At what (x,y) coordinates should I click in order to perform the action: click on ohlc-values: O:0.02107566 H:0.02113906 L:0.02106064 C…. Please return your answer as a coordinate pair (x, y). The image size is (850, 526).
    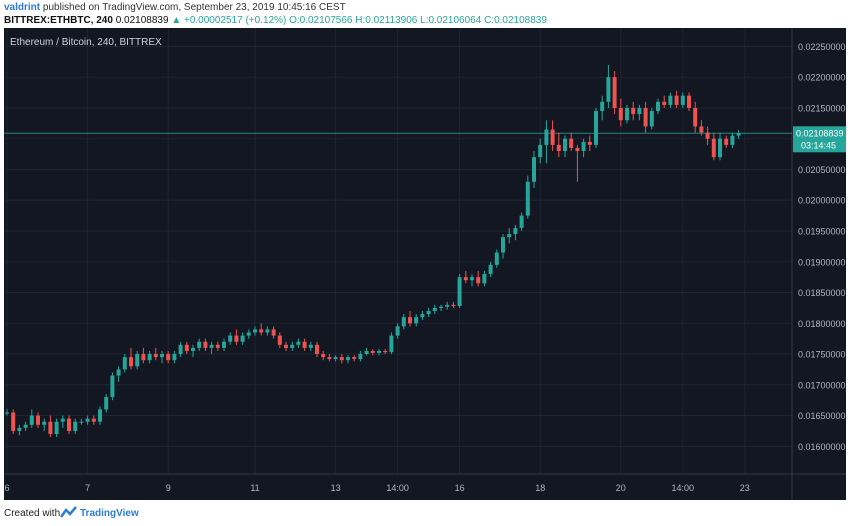
    Looking at the image, I should click on (418, 20).